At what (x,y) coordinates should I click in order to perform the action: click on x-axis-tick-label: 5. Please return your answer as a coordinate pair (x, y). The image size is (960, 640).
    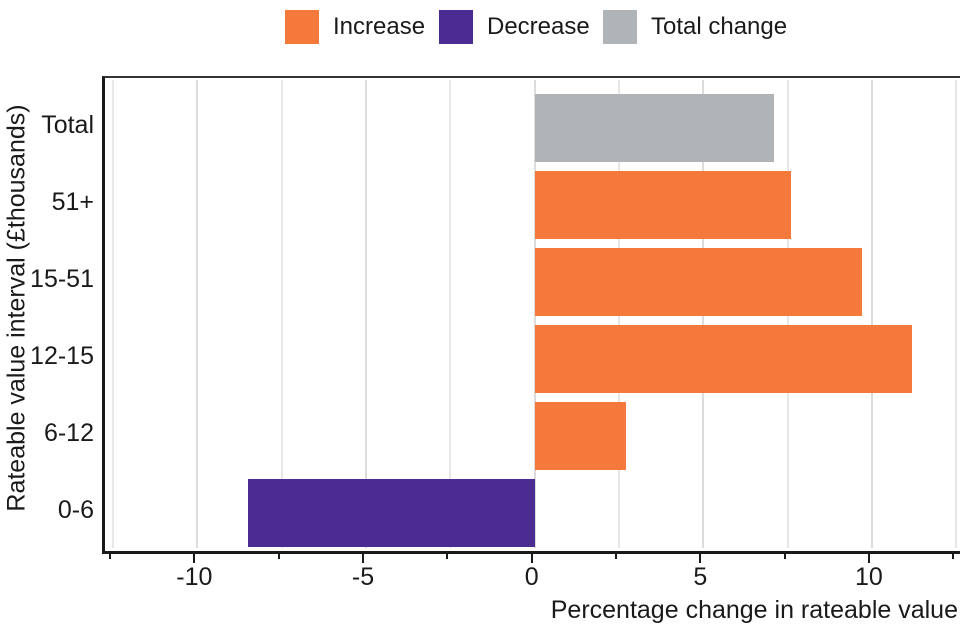
    Looking at the image, I should click on (700, 577).